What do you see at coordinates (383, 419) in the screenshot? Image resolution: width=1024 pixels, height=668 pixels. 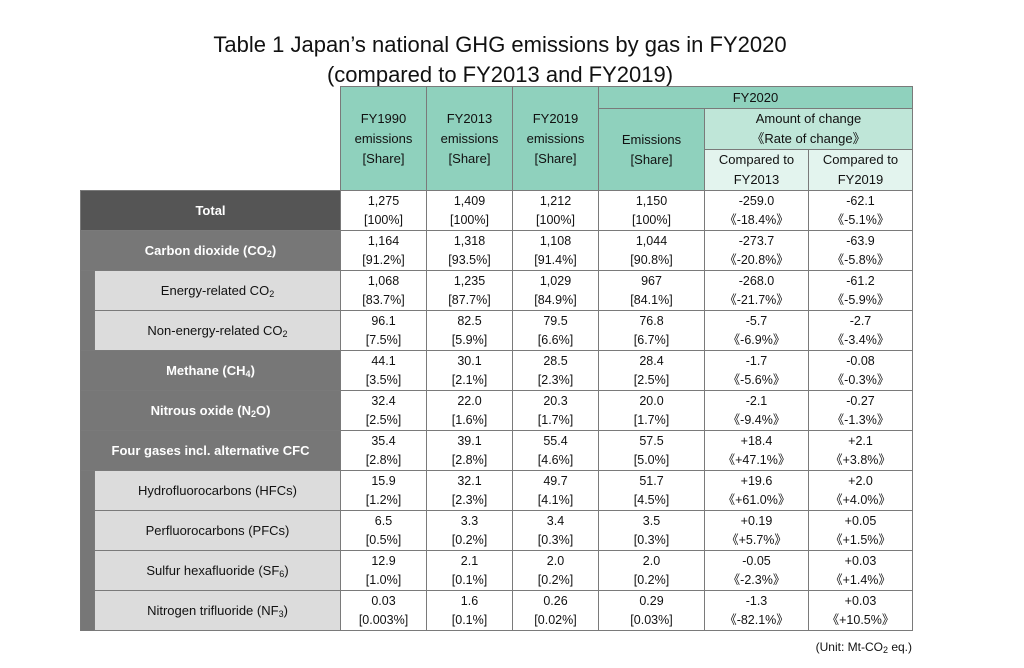 I see `cell-share: [2.5%]` at bounding box center [383, 419].